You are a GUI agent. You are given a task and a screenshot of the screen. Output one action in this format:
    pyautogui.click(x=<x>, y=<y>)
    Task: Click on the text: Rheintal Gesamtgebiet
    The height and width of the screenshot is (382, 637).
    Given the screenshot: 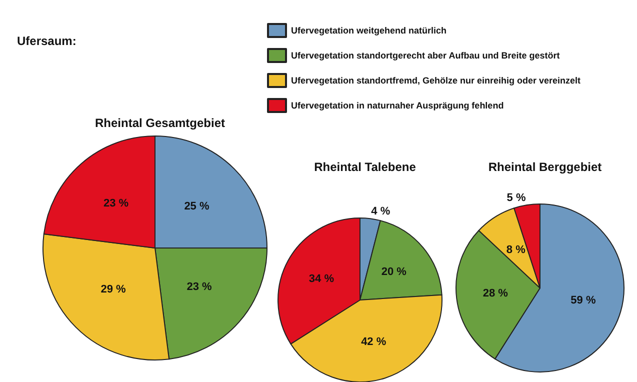 What is the action you would take?
    pyautogui.click(x=160, y=123)
    